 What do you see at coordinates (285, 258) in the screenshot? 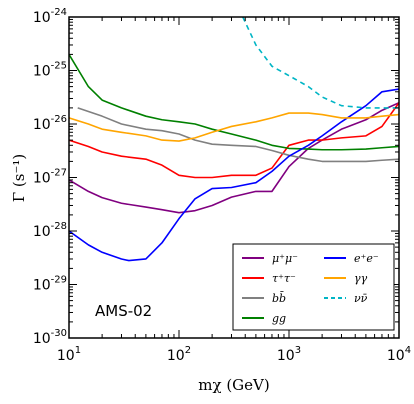
I see `legend-label-0: μ⁺μ⁻` at bounding box center [285, 258].